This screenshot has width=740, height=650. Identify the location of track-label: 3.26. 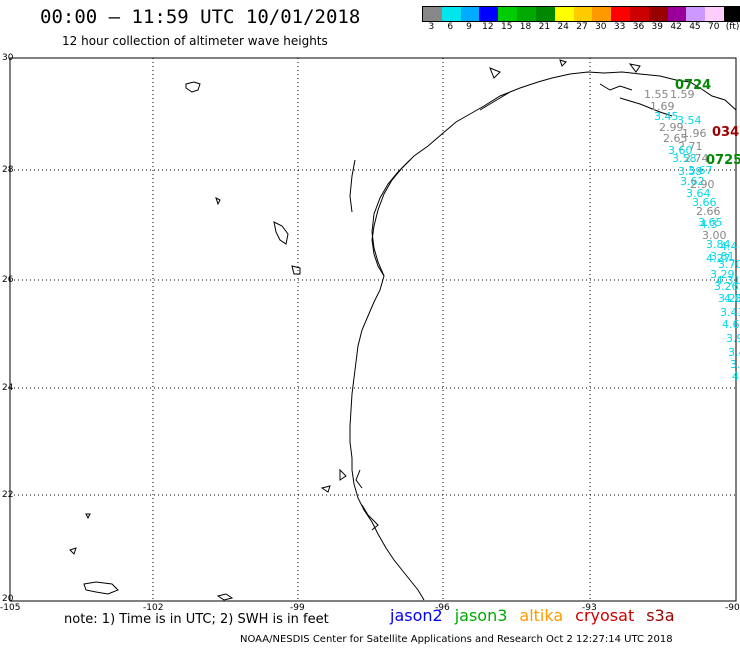
(726, 286).